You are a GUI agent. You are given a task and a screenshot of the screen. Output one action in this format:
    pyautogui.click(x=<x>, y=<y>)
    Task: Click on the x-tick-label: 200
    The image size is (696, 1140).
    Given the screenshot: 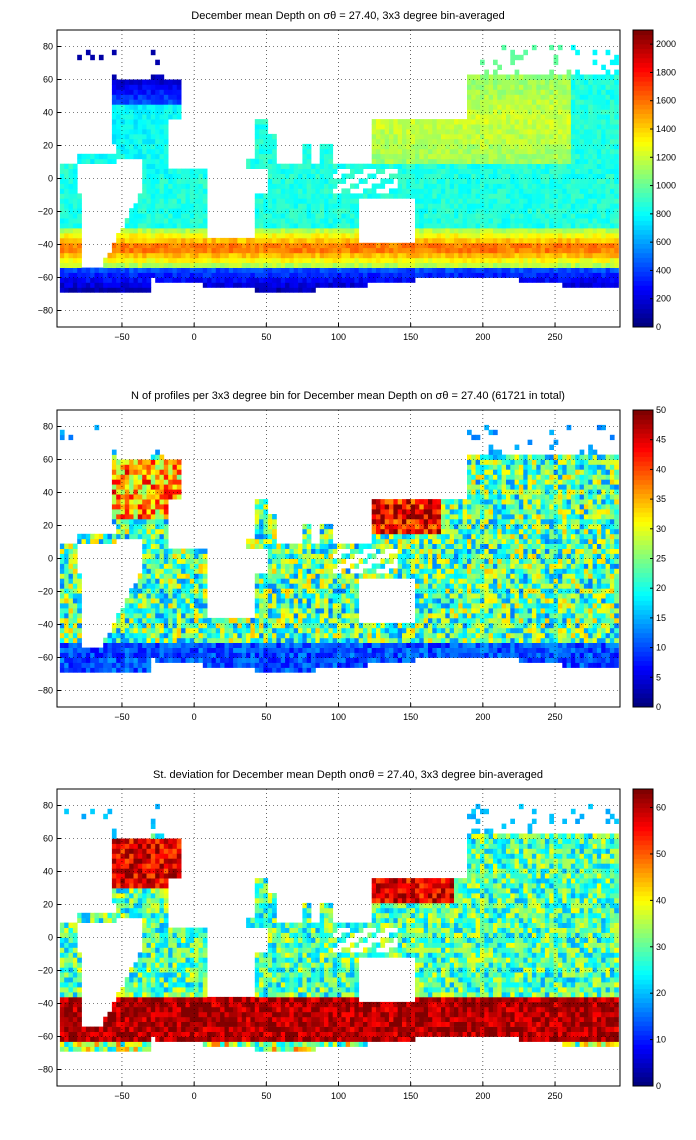 What is the action you would take?
    pyautogui.click(x=482, y=337)
    